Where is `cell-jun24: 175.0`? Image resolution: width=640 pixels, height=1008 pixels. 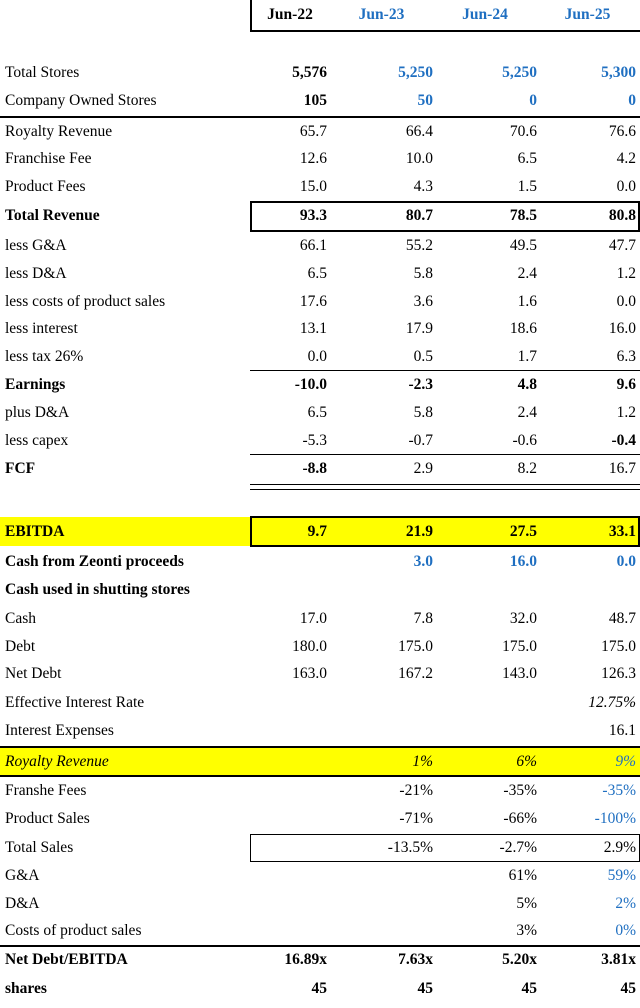 cell-jun24: 175.0 is located at coordinates (519, 646).